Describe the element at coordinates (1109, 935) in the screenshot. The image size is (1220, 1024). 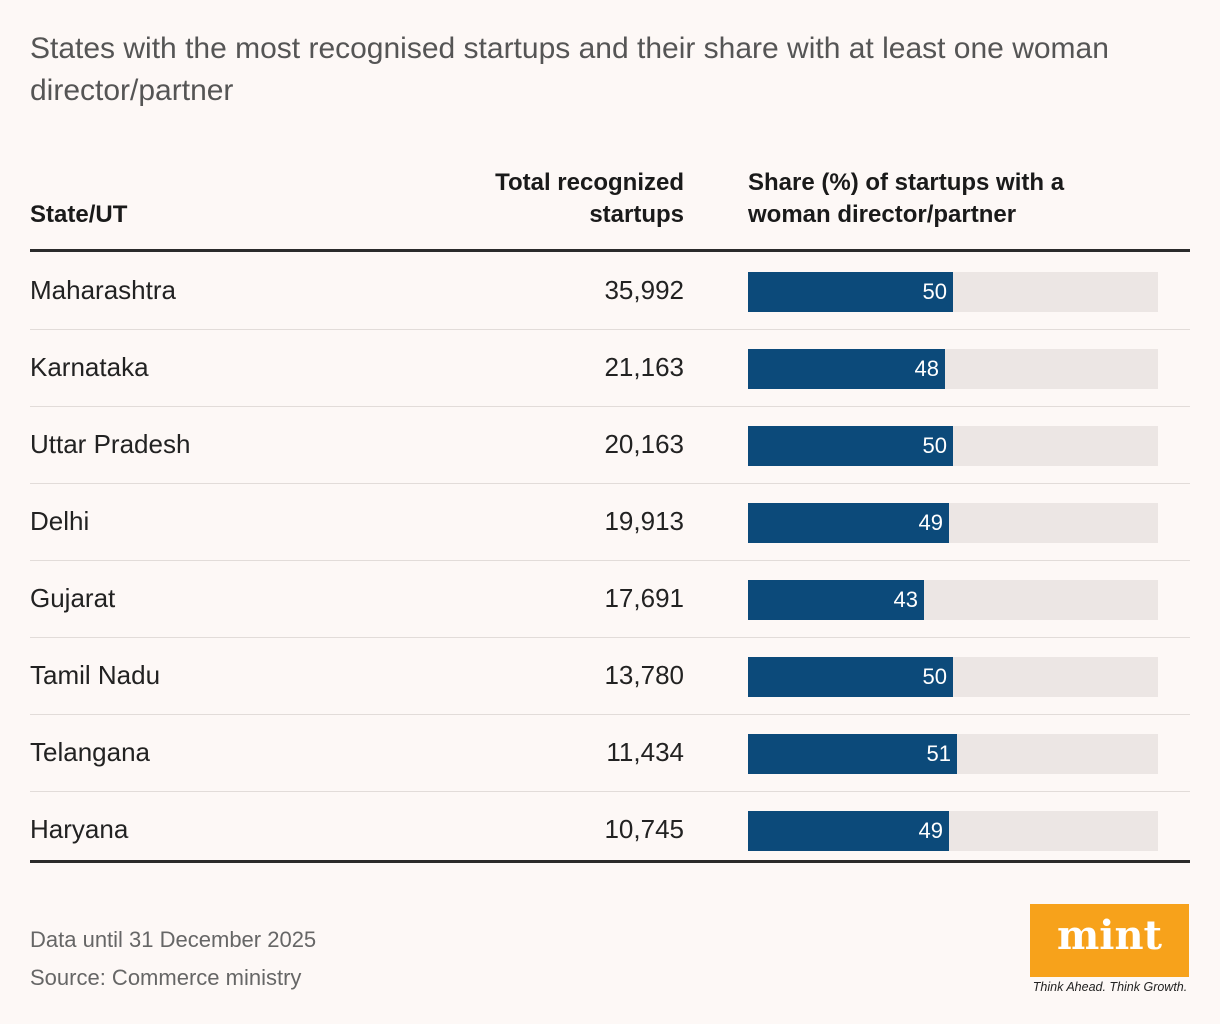
I see `logo-wordmark: mint` at that location.